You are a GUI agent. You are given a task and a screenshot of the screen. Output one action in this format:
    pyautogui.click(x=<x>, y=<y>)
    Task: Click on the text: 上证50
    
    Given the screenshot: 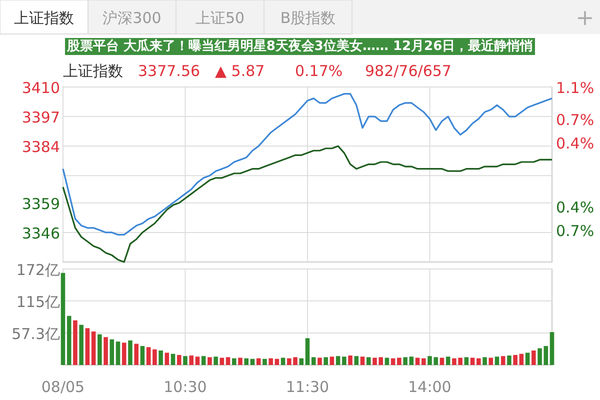 What is the action you would take?
    pyautogui.click(x=220, y=18)
    